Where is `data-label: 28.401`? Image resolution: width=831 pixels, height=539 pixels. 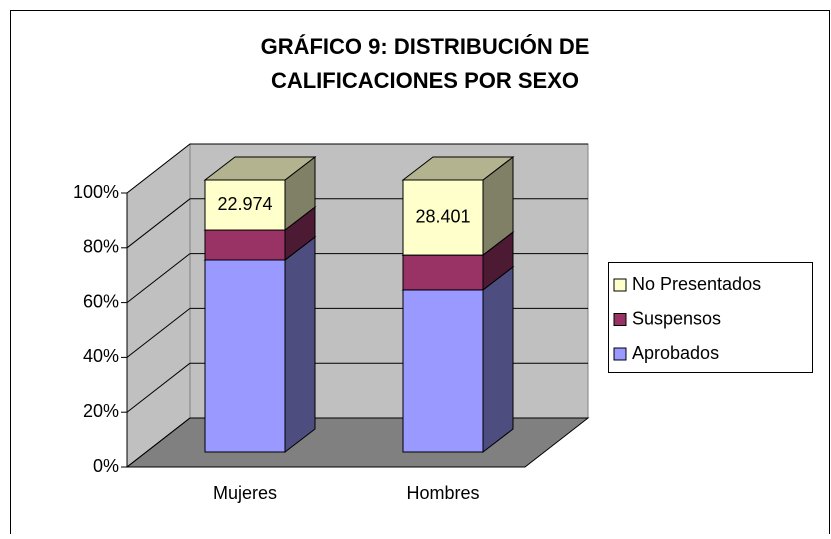
data-label: 28.401 is located at coordinates (442, 216).